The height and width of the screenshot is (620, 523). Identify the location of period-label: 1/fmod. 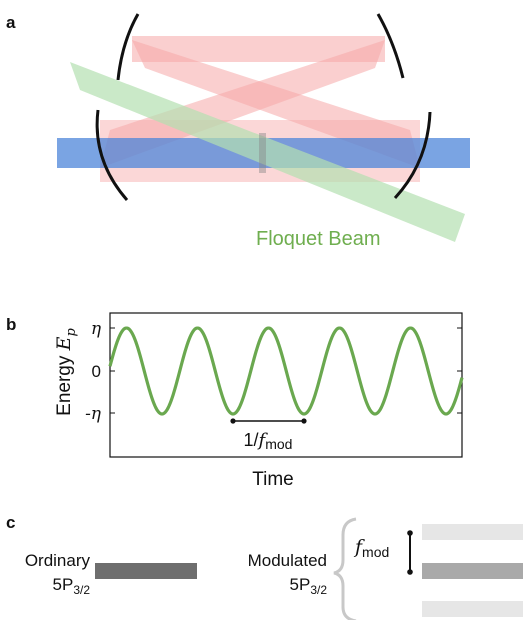
(268, 441).